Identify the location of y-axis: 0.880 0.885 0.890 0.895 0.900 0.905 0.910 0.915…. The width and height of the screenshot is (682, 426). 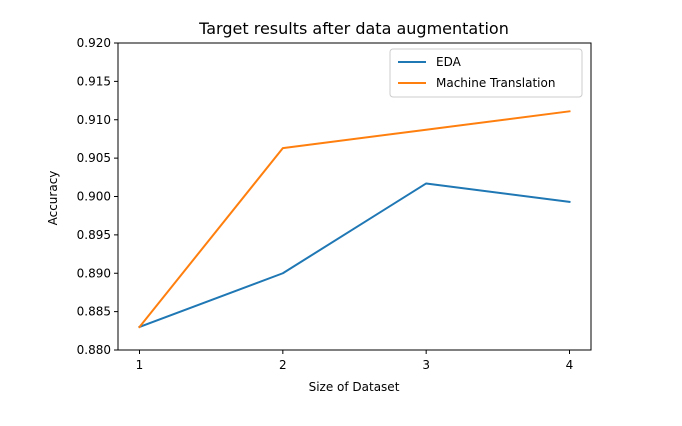
(97, 196).